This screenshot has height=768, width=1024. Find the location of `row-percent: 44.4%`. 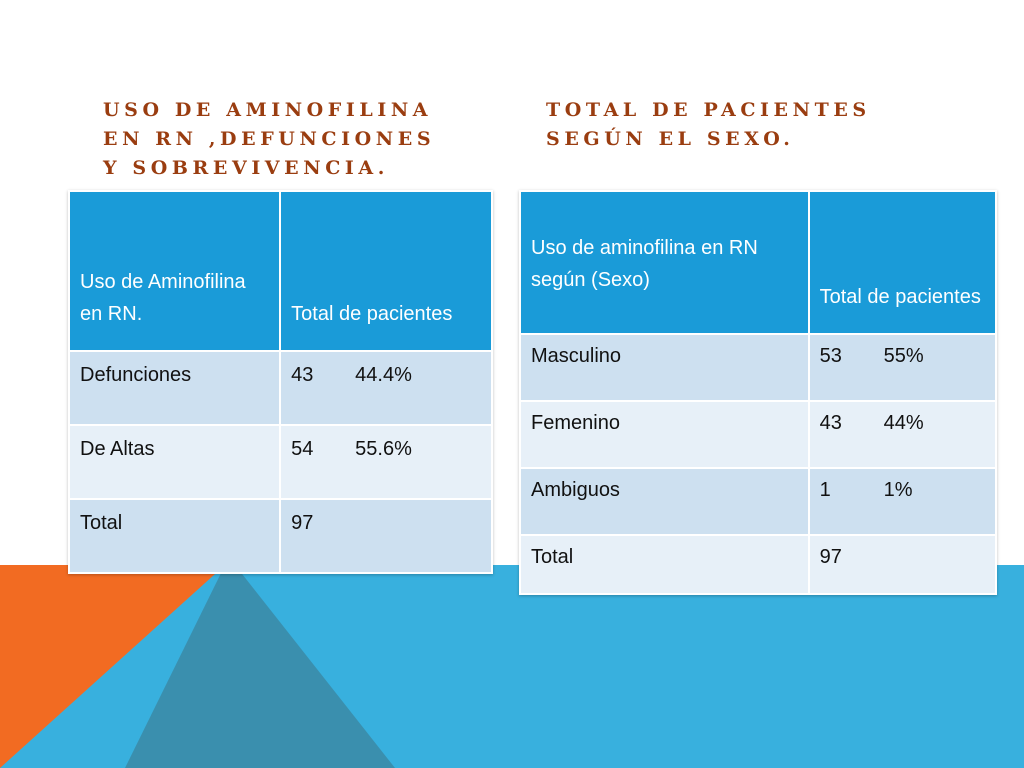

row-percent: 44.4% is located at coordinates (383, 375).